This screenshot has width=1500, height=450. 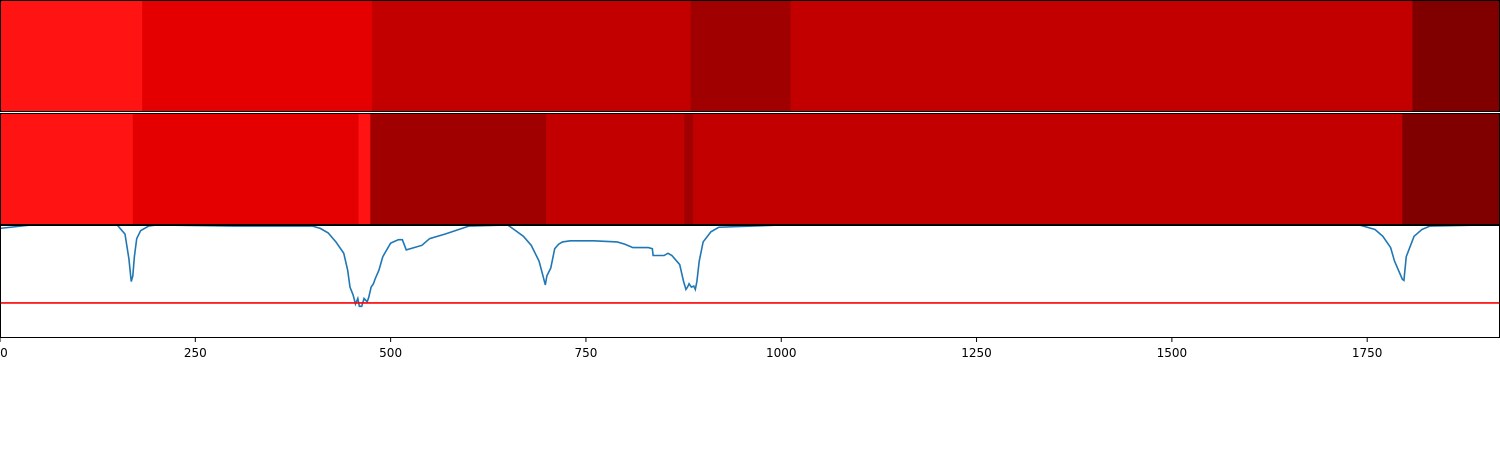 What do you see at coordinates (4, 353) in the screenshot?
I see `x-tick-label: 0` at bounding box center [4, 353].